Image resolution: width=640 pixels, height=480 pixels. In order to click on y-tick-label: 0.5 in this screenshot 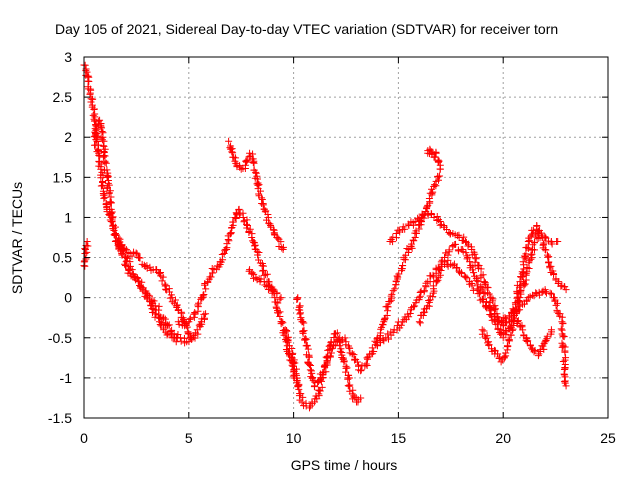, I will do `click(63, 258)`.